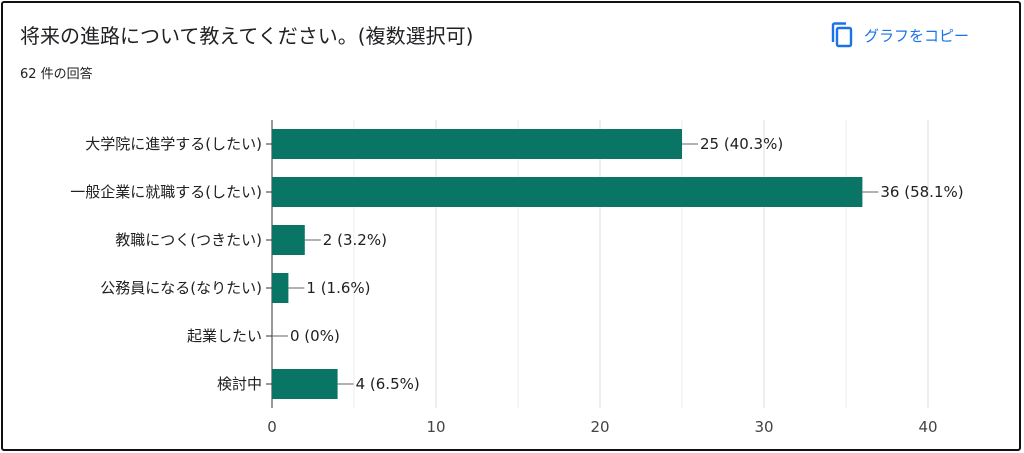 The image size is (1024, 453). What do you see at coordinates (224, 336) in the screenshot?
I see `category-label: 起業したい` at bounding box center [224, 336].